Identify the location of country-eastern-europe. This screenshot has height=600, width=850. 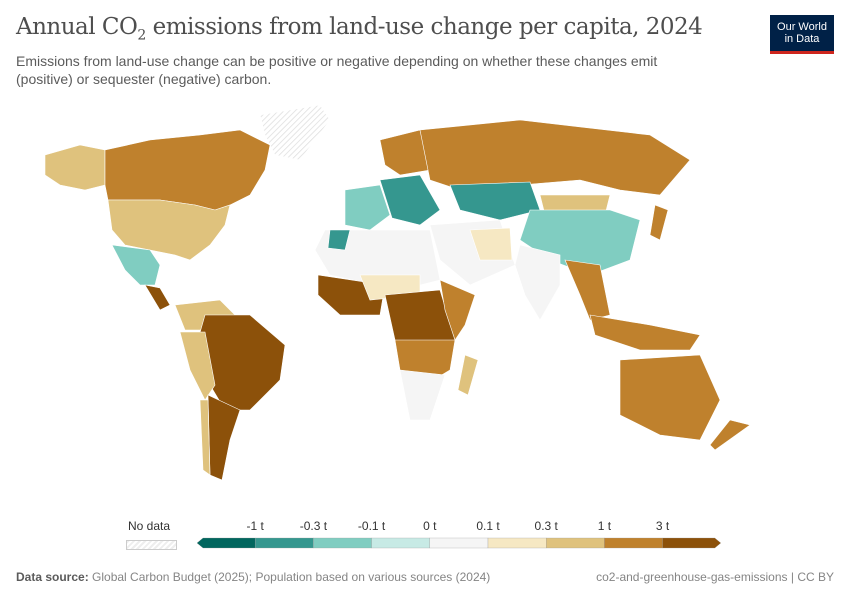
(410, 200).